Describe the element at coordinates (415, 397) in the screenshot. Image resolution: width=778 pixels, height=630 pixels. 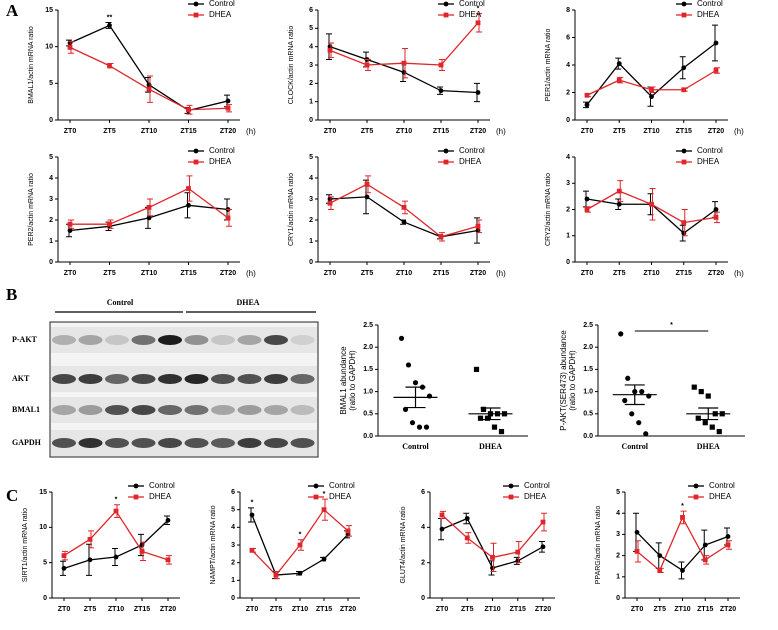
I see `error-bar` at that location.